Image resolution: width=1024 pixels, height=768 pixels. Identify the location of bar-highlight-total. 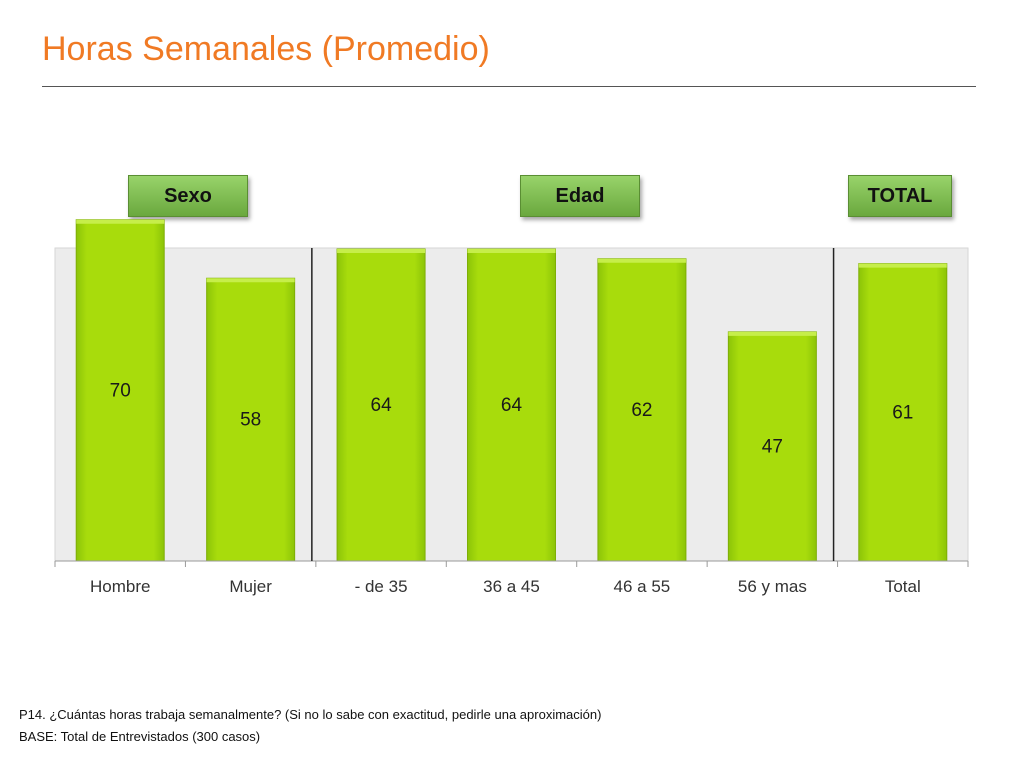
(902, 265).